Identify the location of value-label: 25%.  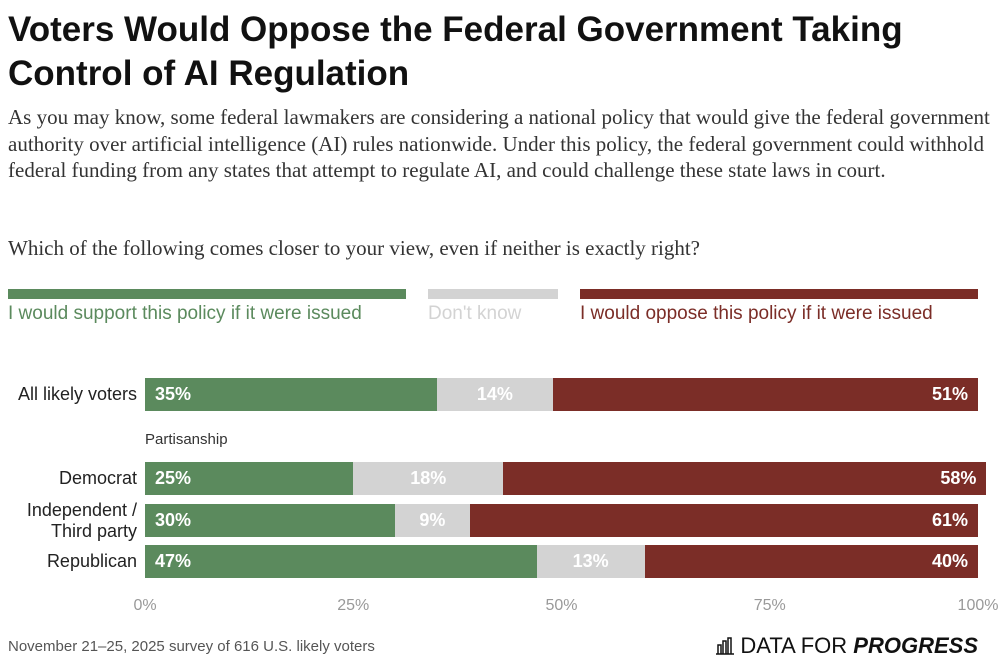
(173, 478).